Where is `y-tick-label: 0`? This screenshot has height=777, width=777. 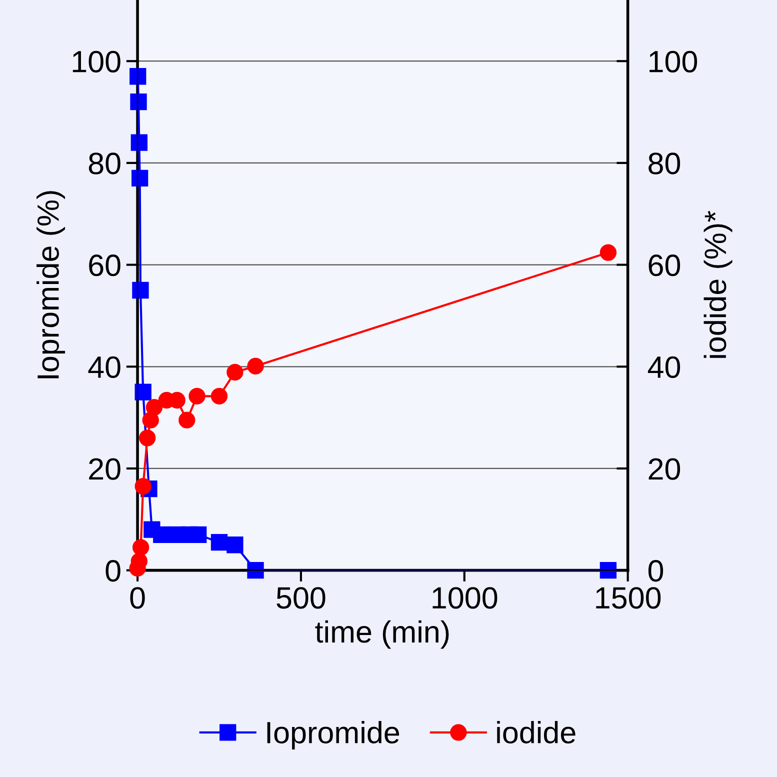
y-tick-label: 0 is located at coordinates (113, 571).